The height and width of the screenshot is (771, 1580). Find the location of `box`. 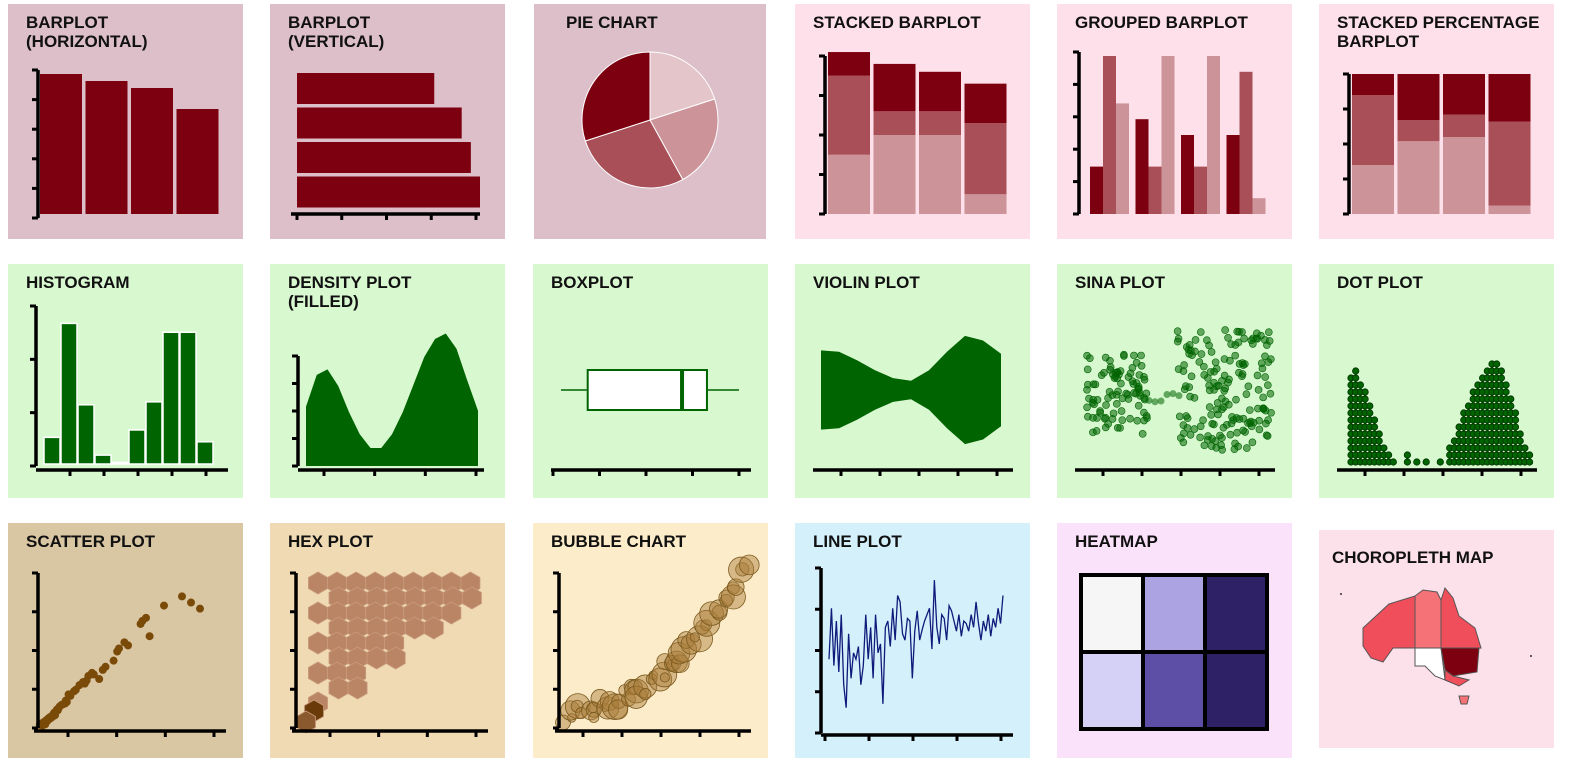

box is located at coordinates (647, 390).